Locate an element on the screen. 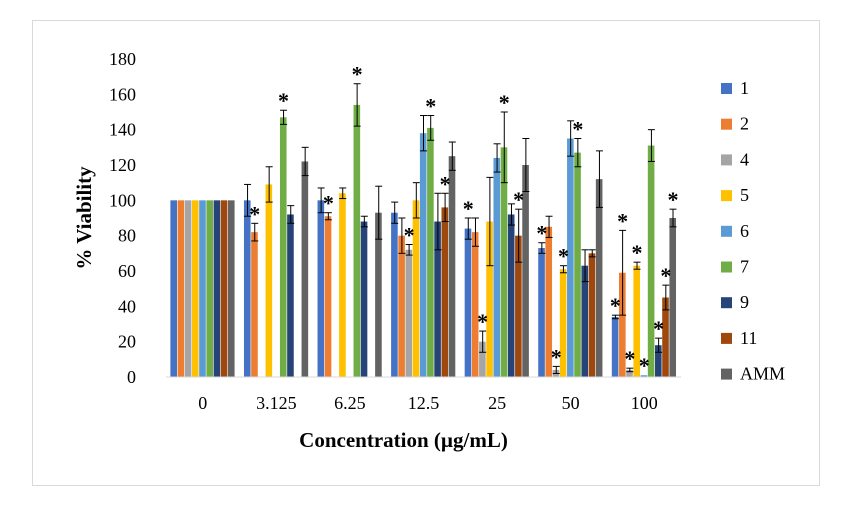 Image resolution: width=855 pixels, height=513 pixels. error-bar-2-3.125 is located at coordinates (255, 232).